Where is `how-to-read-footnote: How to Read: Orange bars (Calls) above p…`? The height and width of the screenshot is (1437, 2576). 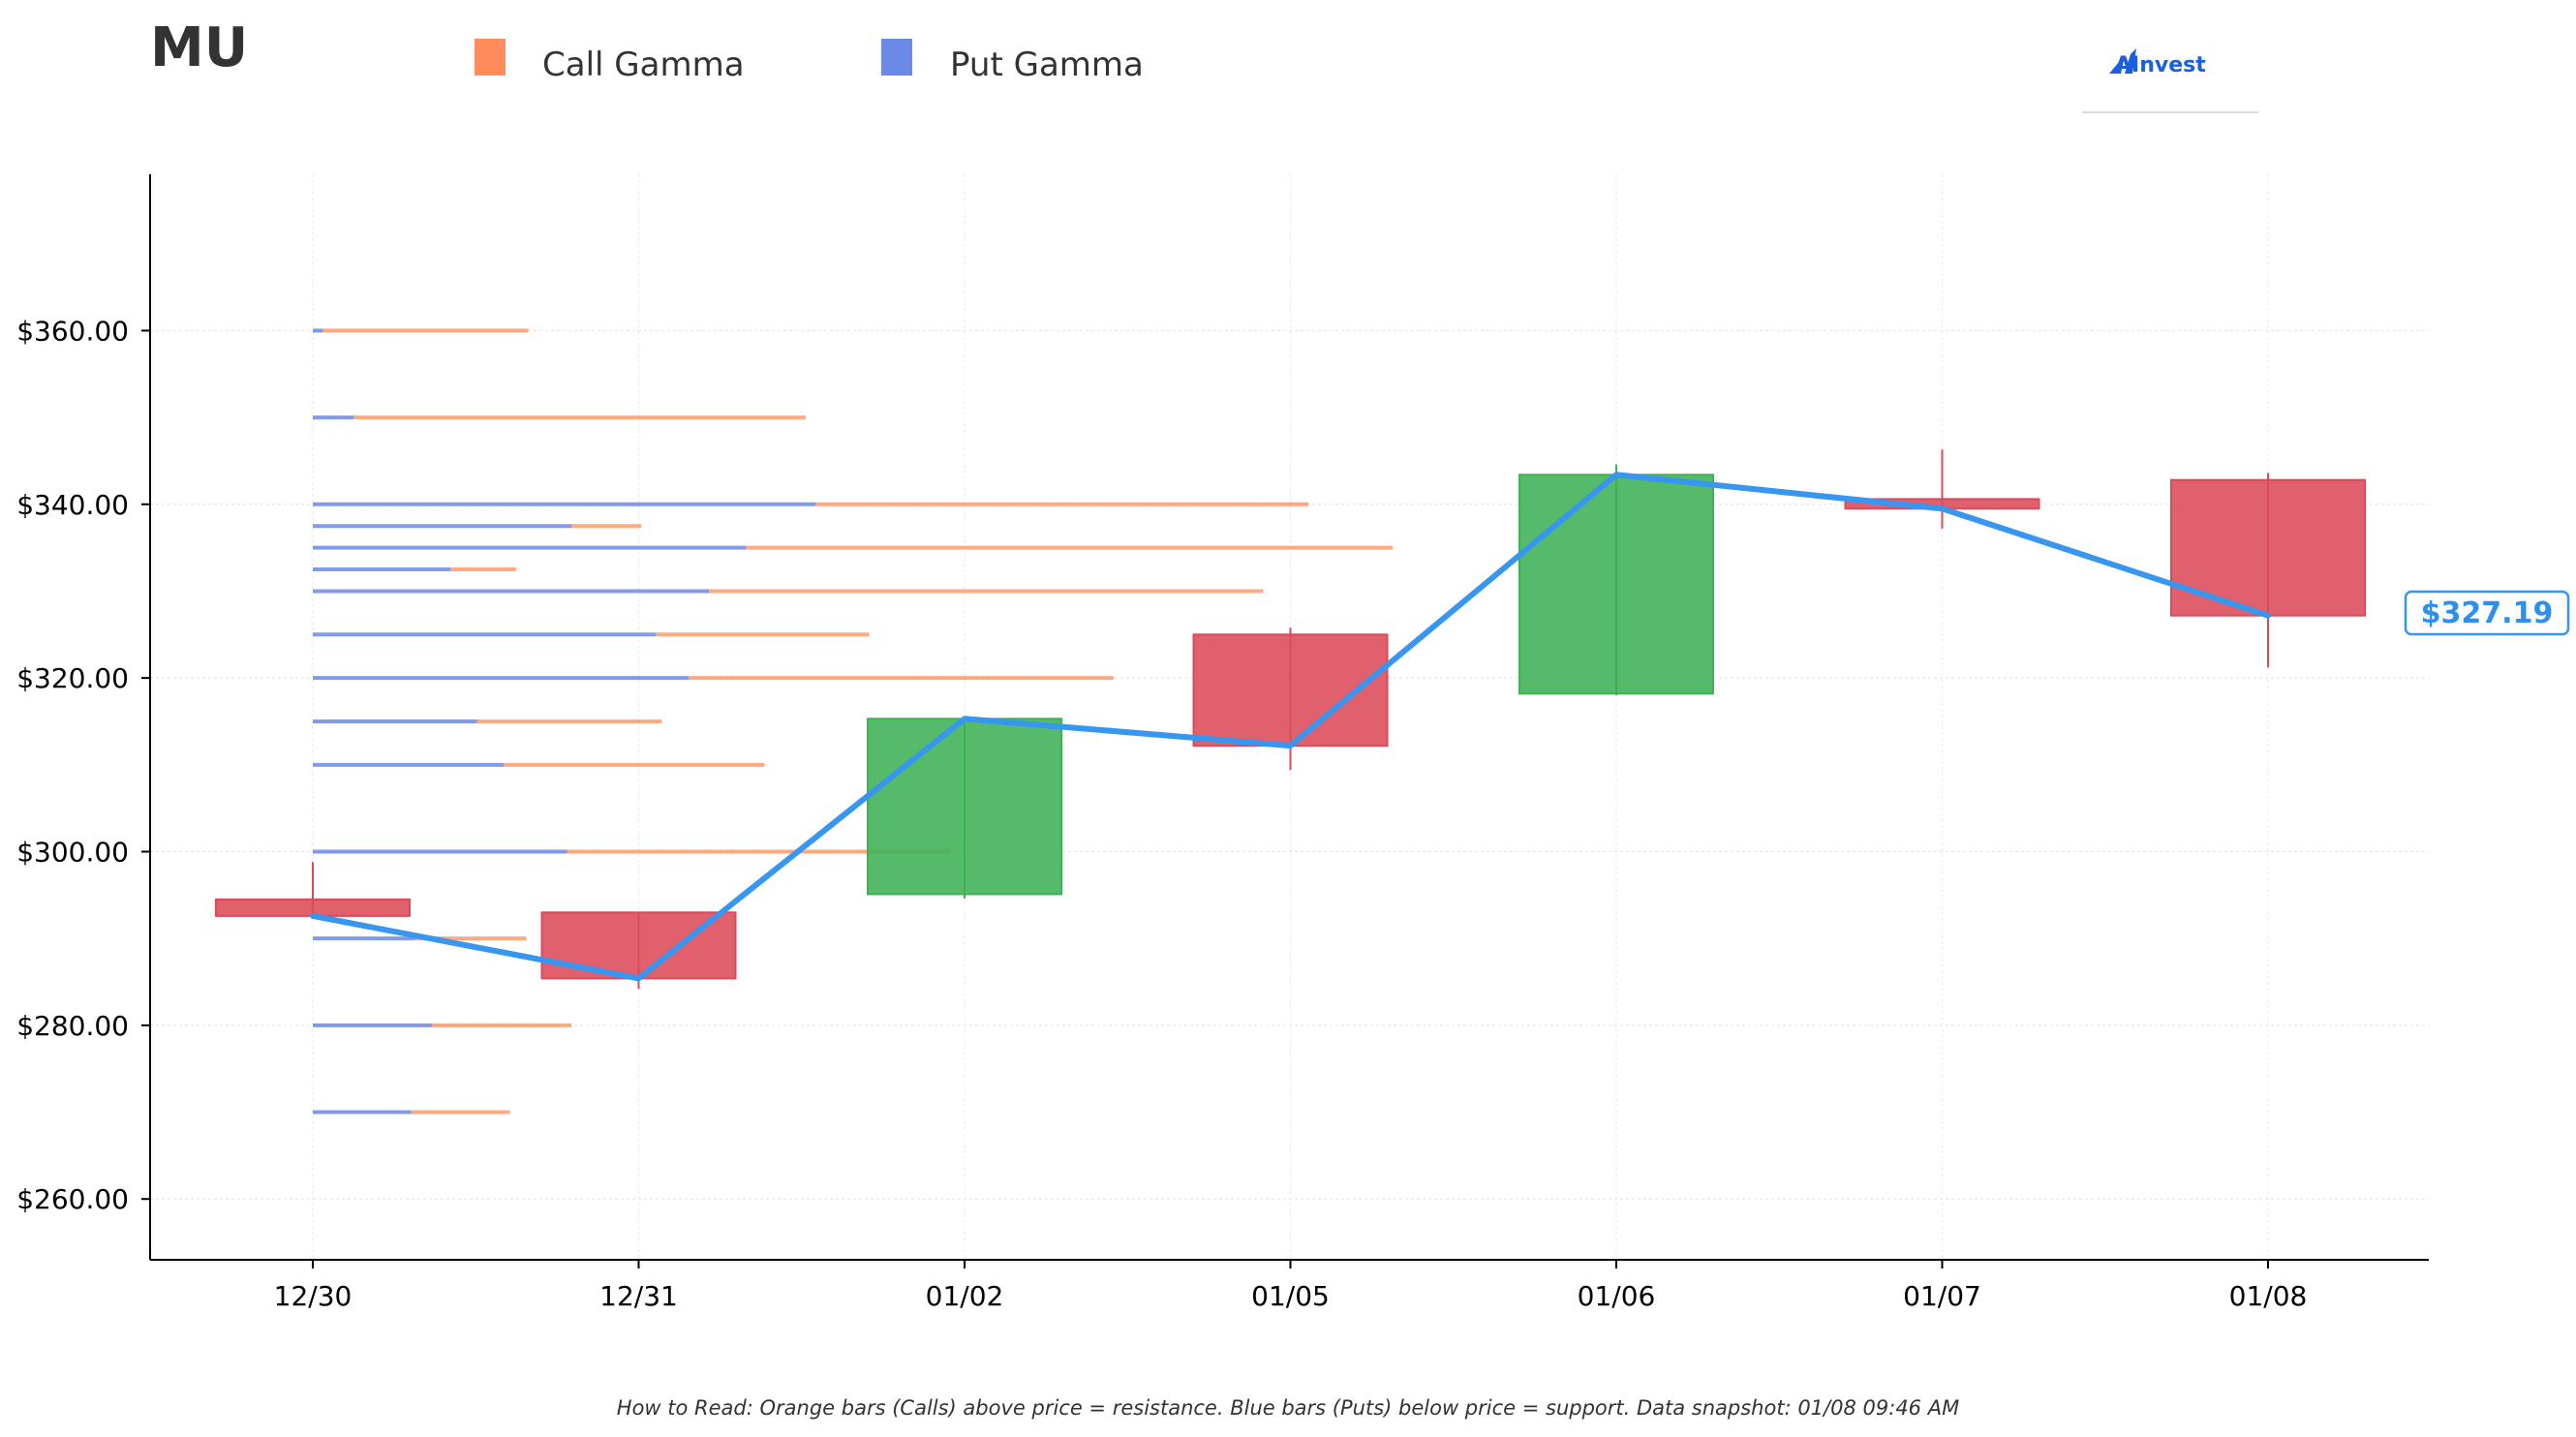 how-to-read-footnote: How to Read: Orange bars (Calls) above p… is located at coordinates (1288, 1408).